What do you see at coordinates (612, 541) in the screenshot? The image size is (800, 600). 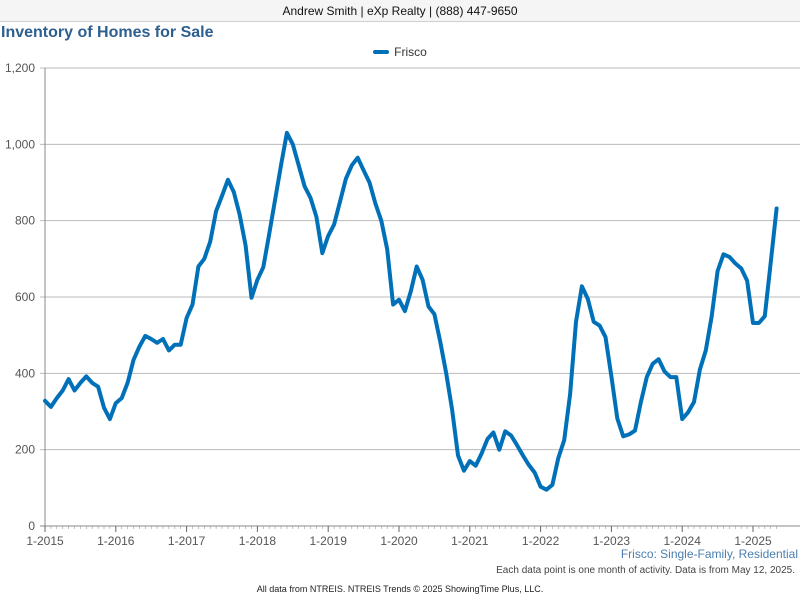 I see `x-tick-label: 1-2023` at bounding box center [612, 541].